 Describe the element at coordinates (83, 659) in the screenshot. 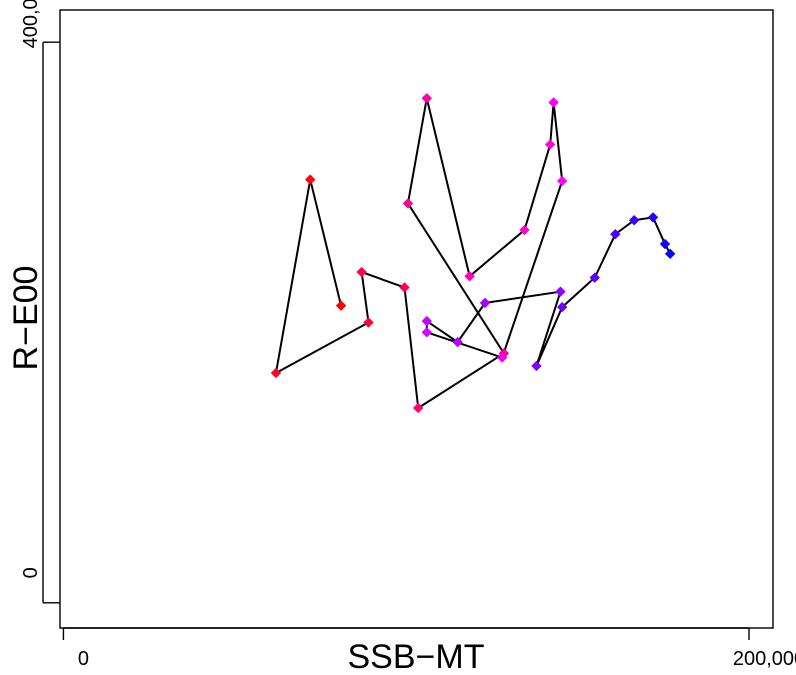

I see `x-tick-label: 0` at that location.